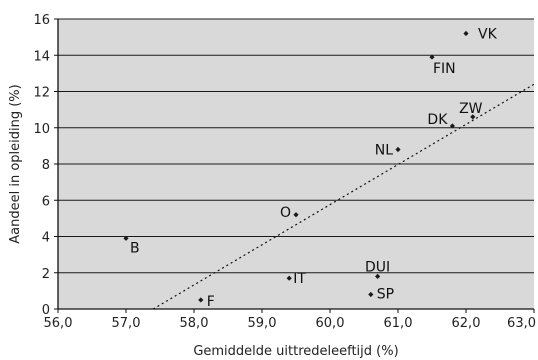 The height and width of the screenshot is (360, 538). I want to click on point-label-b: B, so click(135, 248).